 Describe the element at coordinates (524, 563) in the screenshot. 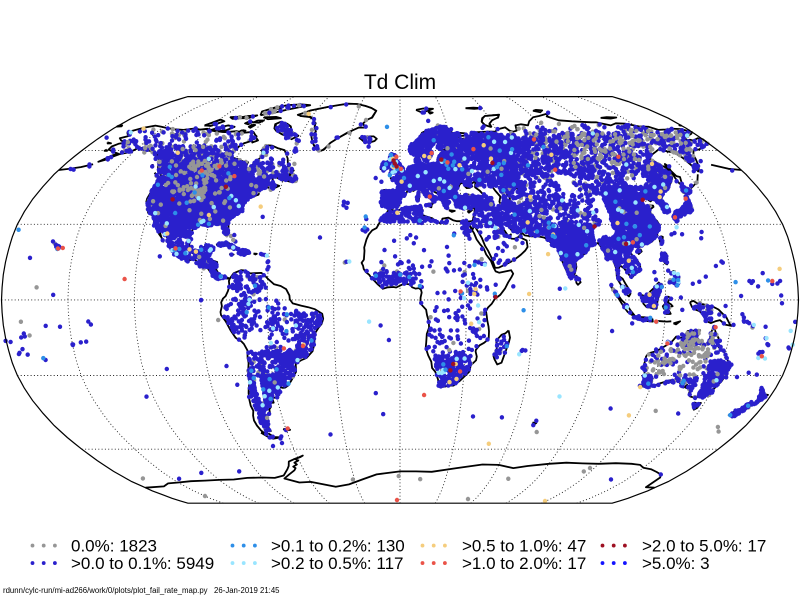

I see `svg-text: >1.0 to 2.0%: 17` at that location.